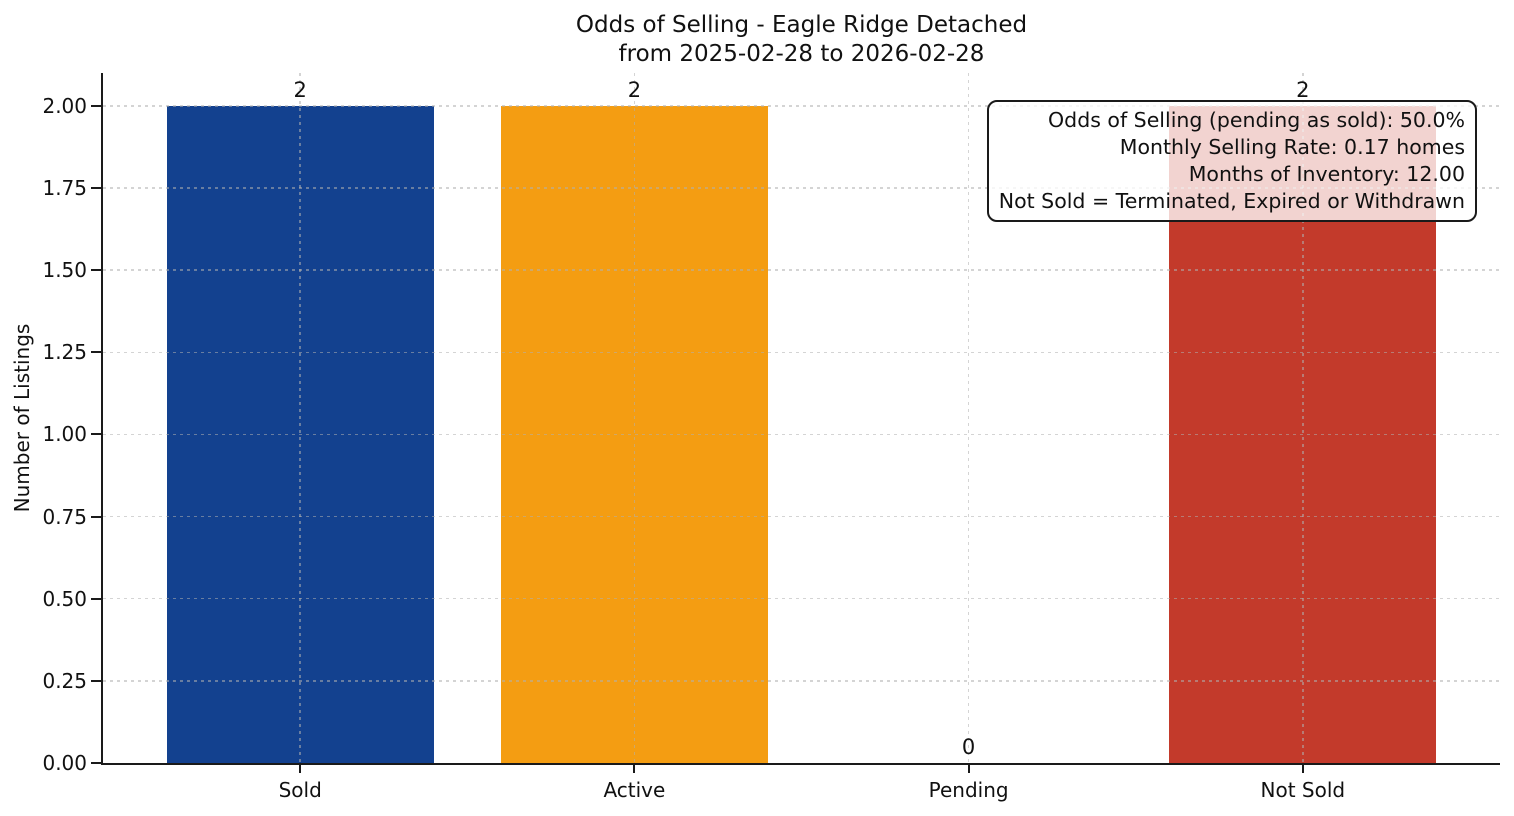 The height and width of the screenshot is (816, 1514). Describe the element at coordinates (64, 763) in the screenshot. I see `y-tick-label: 0.00` at that location.